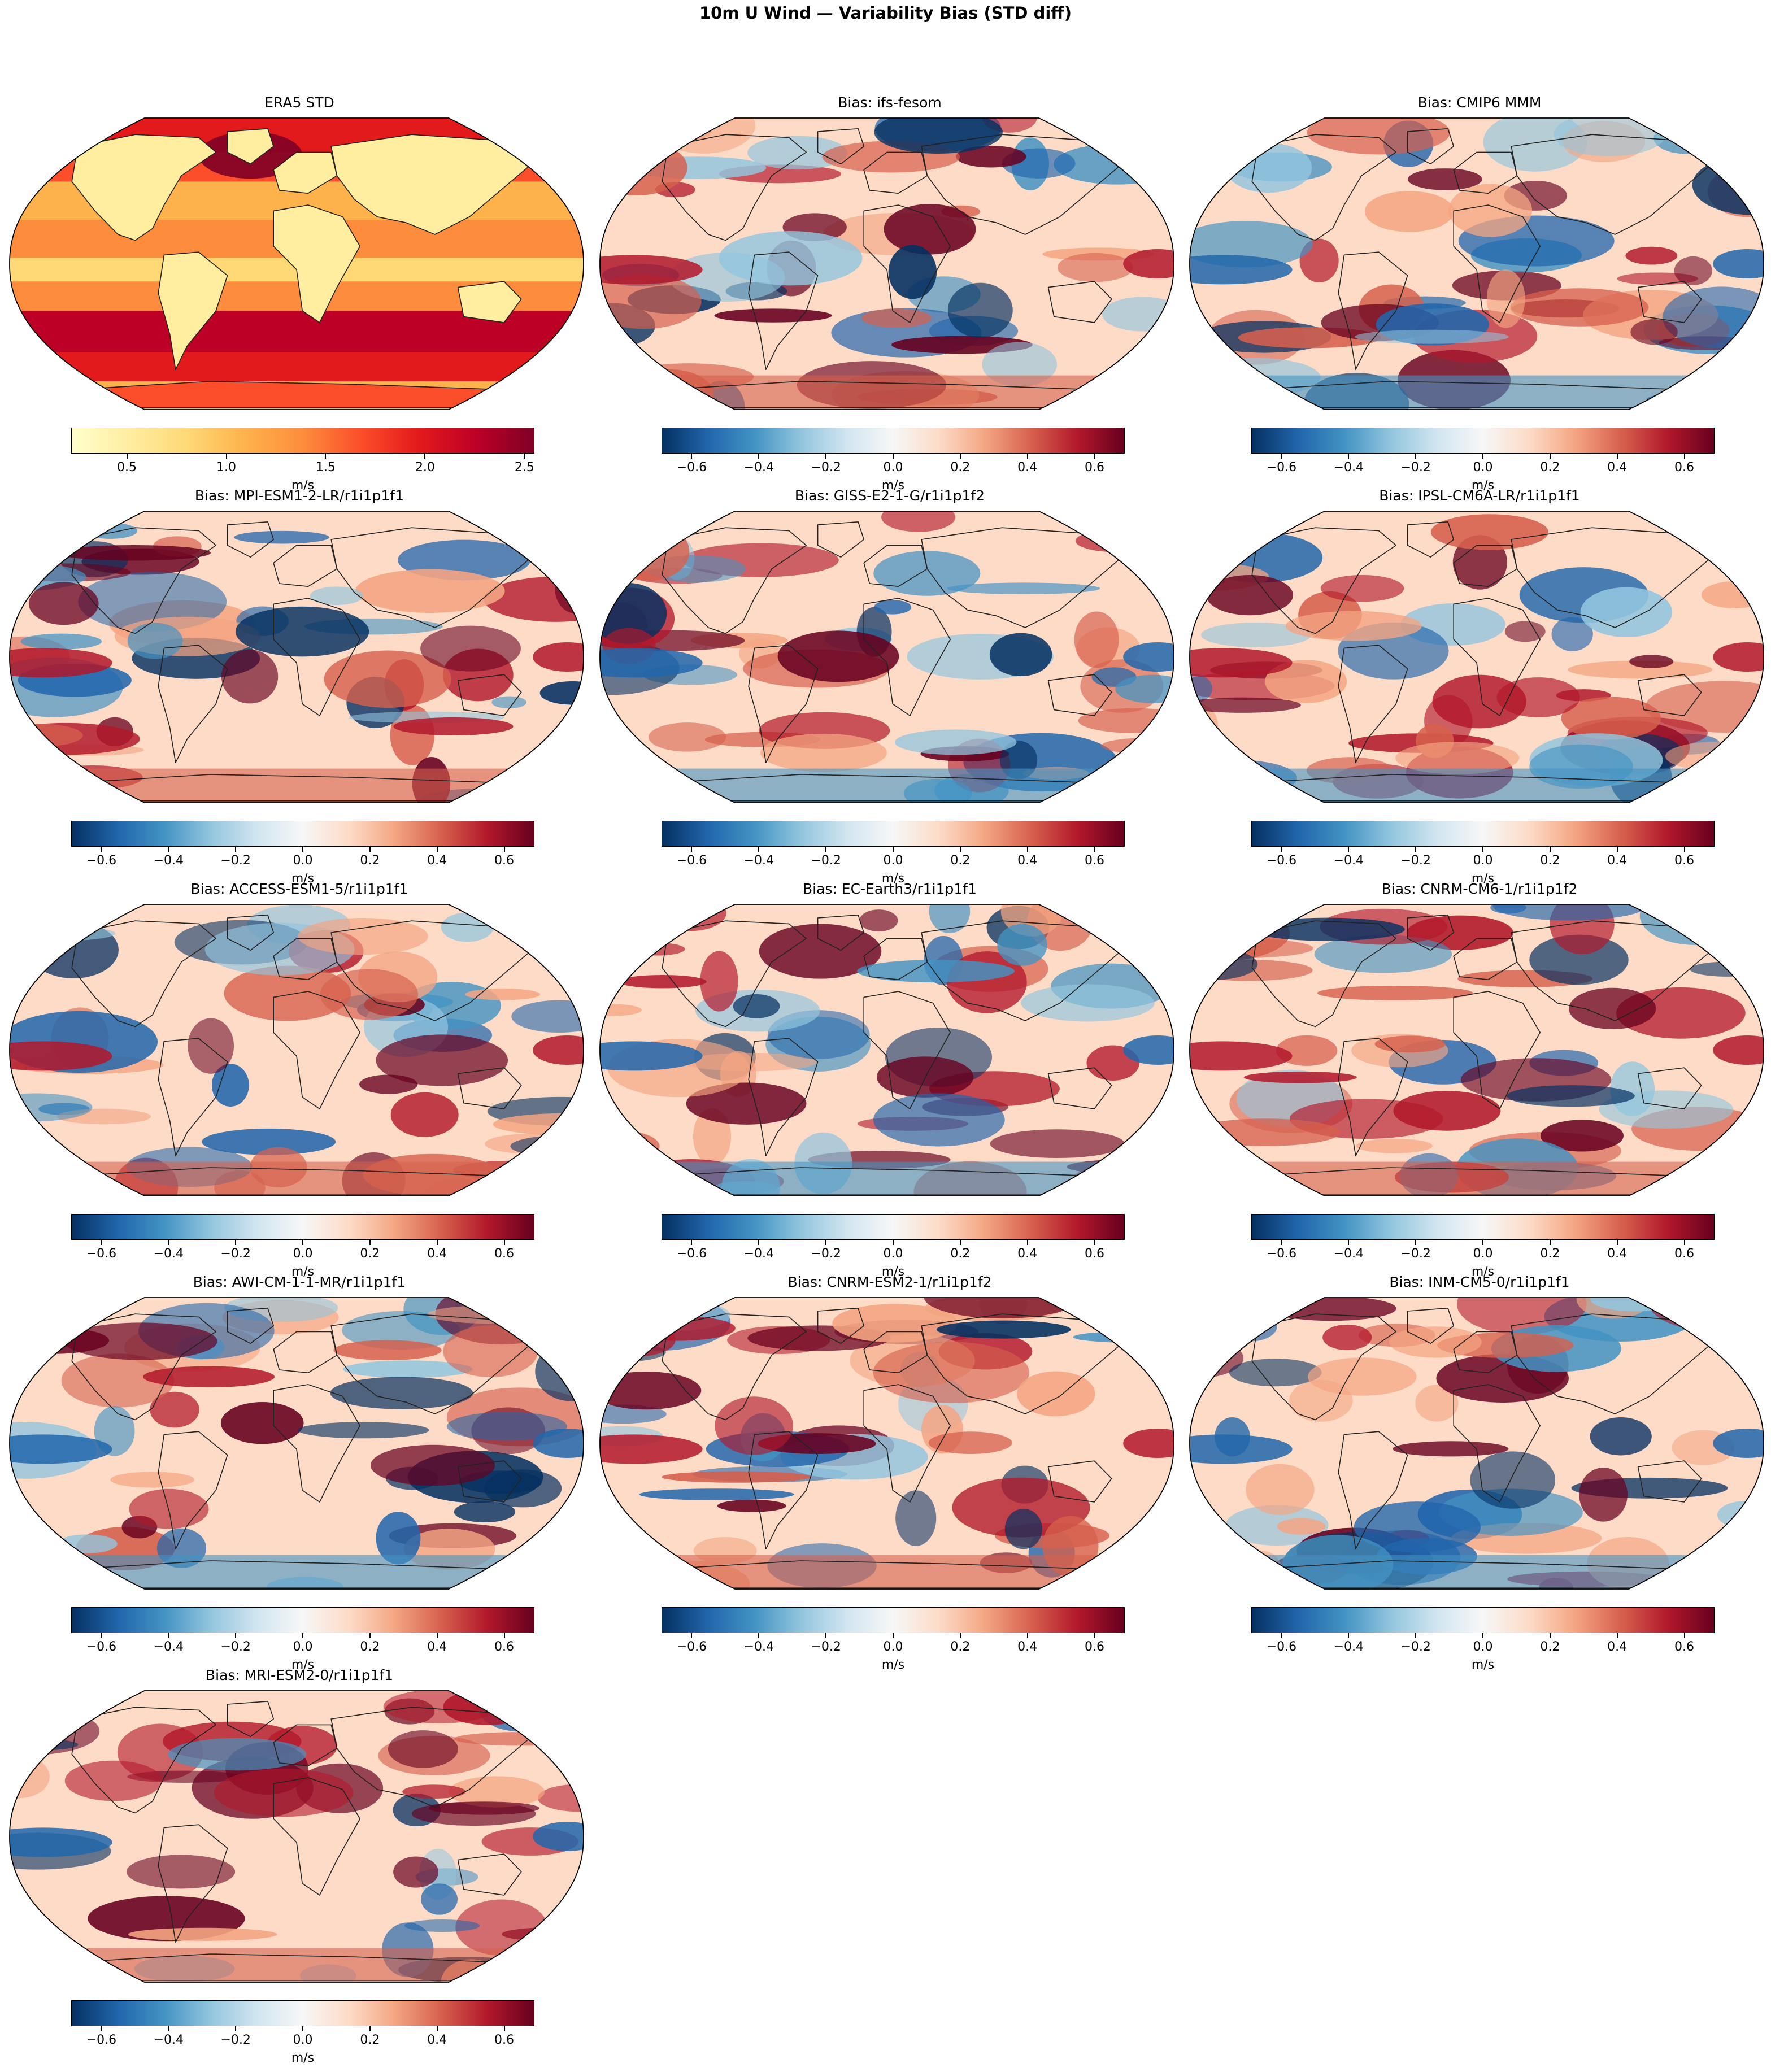  Describe the element at coordinates (299, 1282) in the screenshot. I see `panel-title: Bias: AWI-CM-1-1-MR/r1i1p1f1` at that location.